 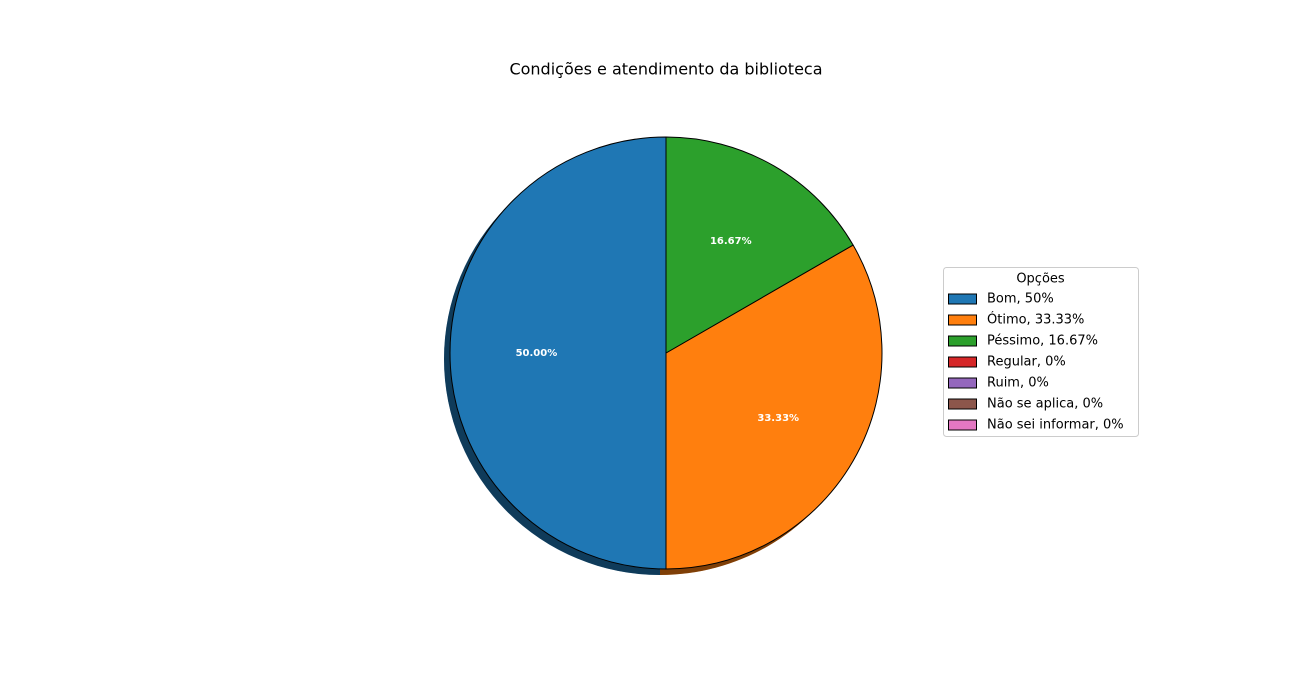 I want to click on legend-label: Não sei informar, 0%, so click(x=1055, y=425).